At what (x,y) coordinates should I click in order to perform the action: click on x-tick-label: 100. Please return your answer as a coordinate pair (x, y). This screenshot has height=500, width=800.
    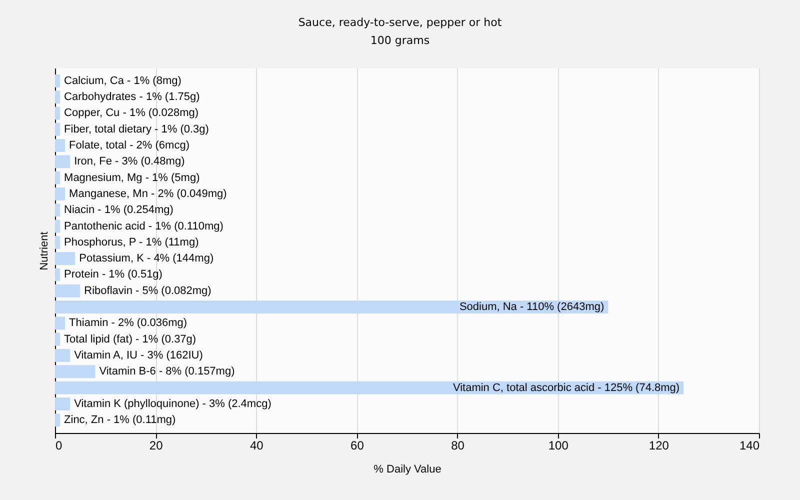
    Looking at the image, I should click on (558, 445).